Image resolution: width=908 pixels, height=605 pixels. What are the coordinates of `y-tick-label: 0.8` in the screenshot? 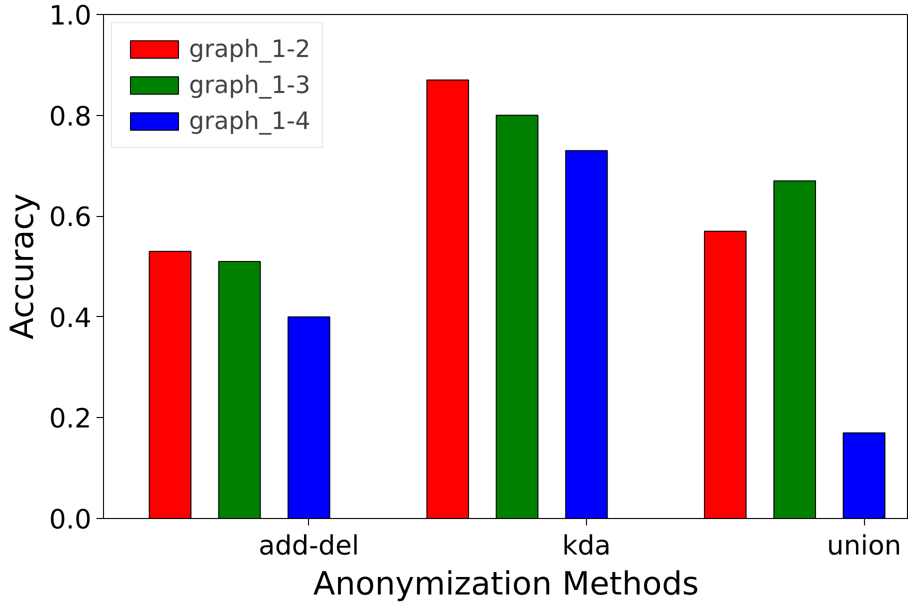 It's located at (70, 116).